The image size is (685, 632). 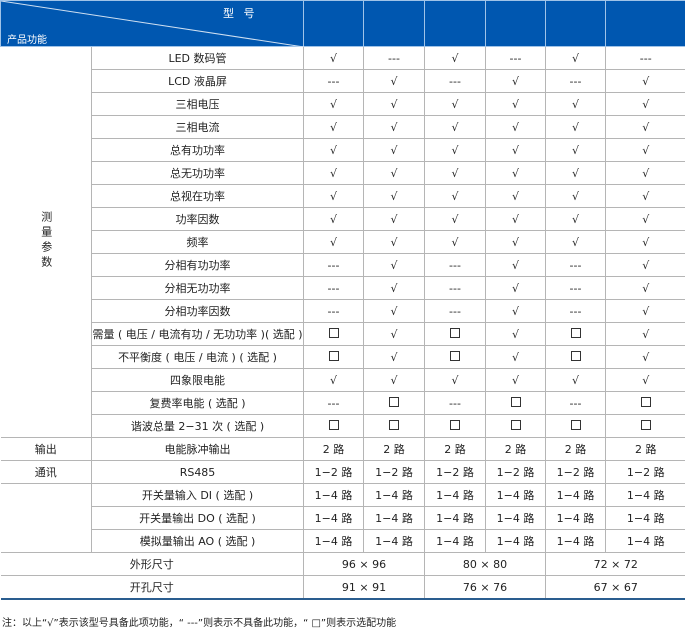 What do you see at coordinates (197, 127) in the screenshot?
I see `feature-name: 三相电流` at bounding box center [197, 127].